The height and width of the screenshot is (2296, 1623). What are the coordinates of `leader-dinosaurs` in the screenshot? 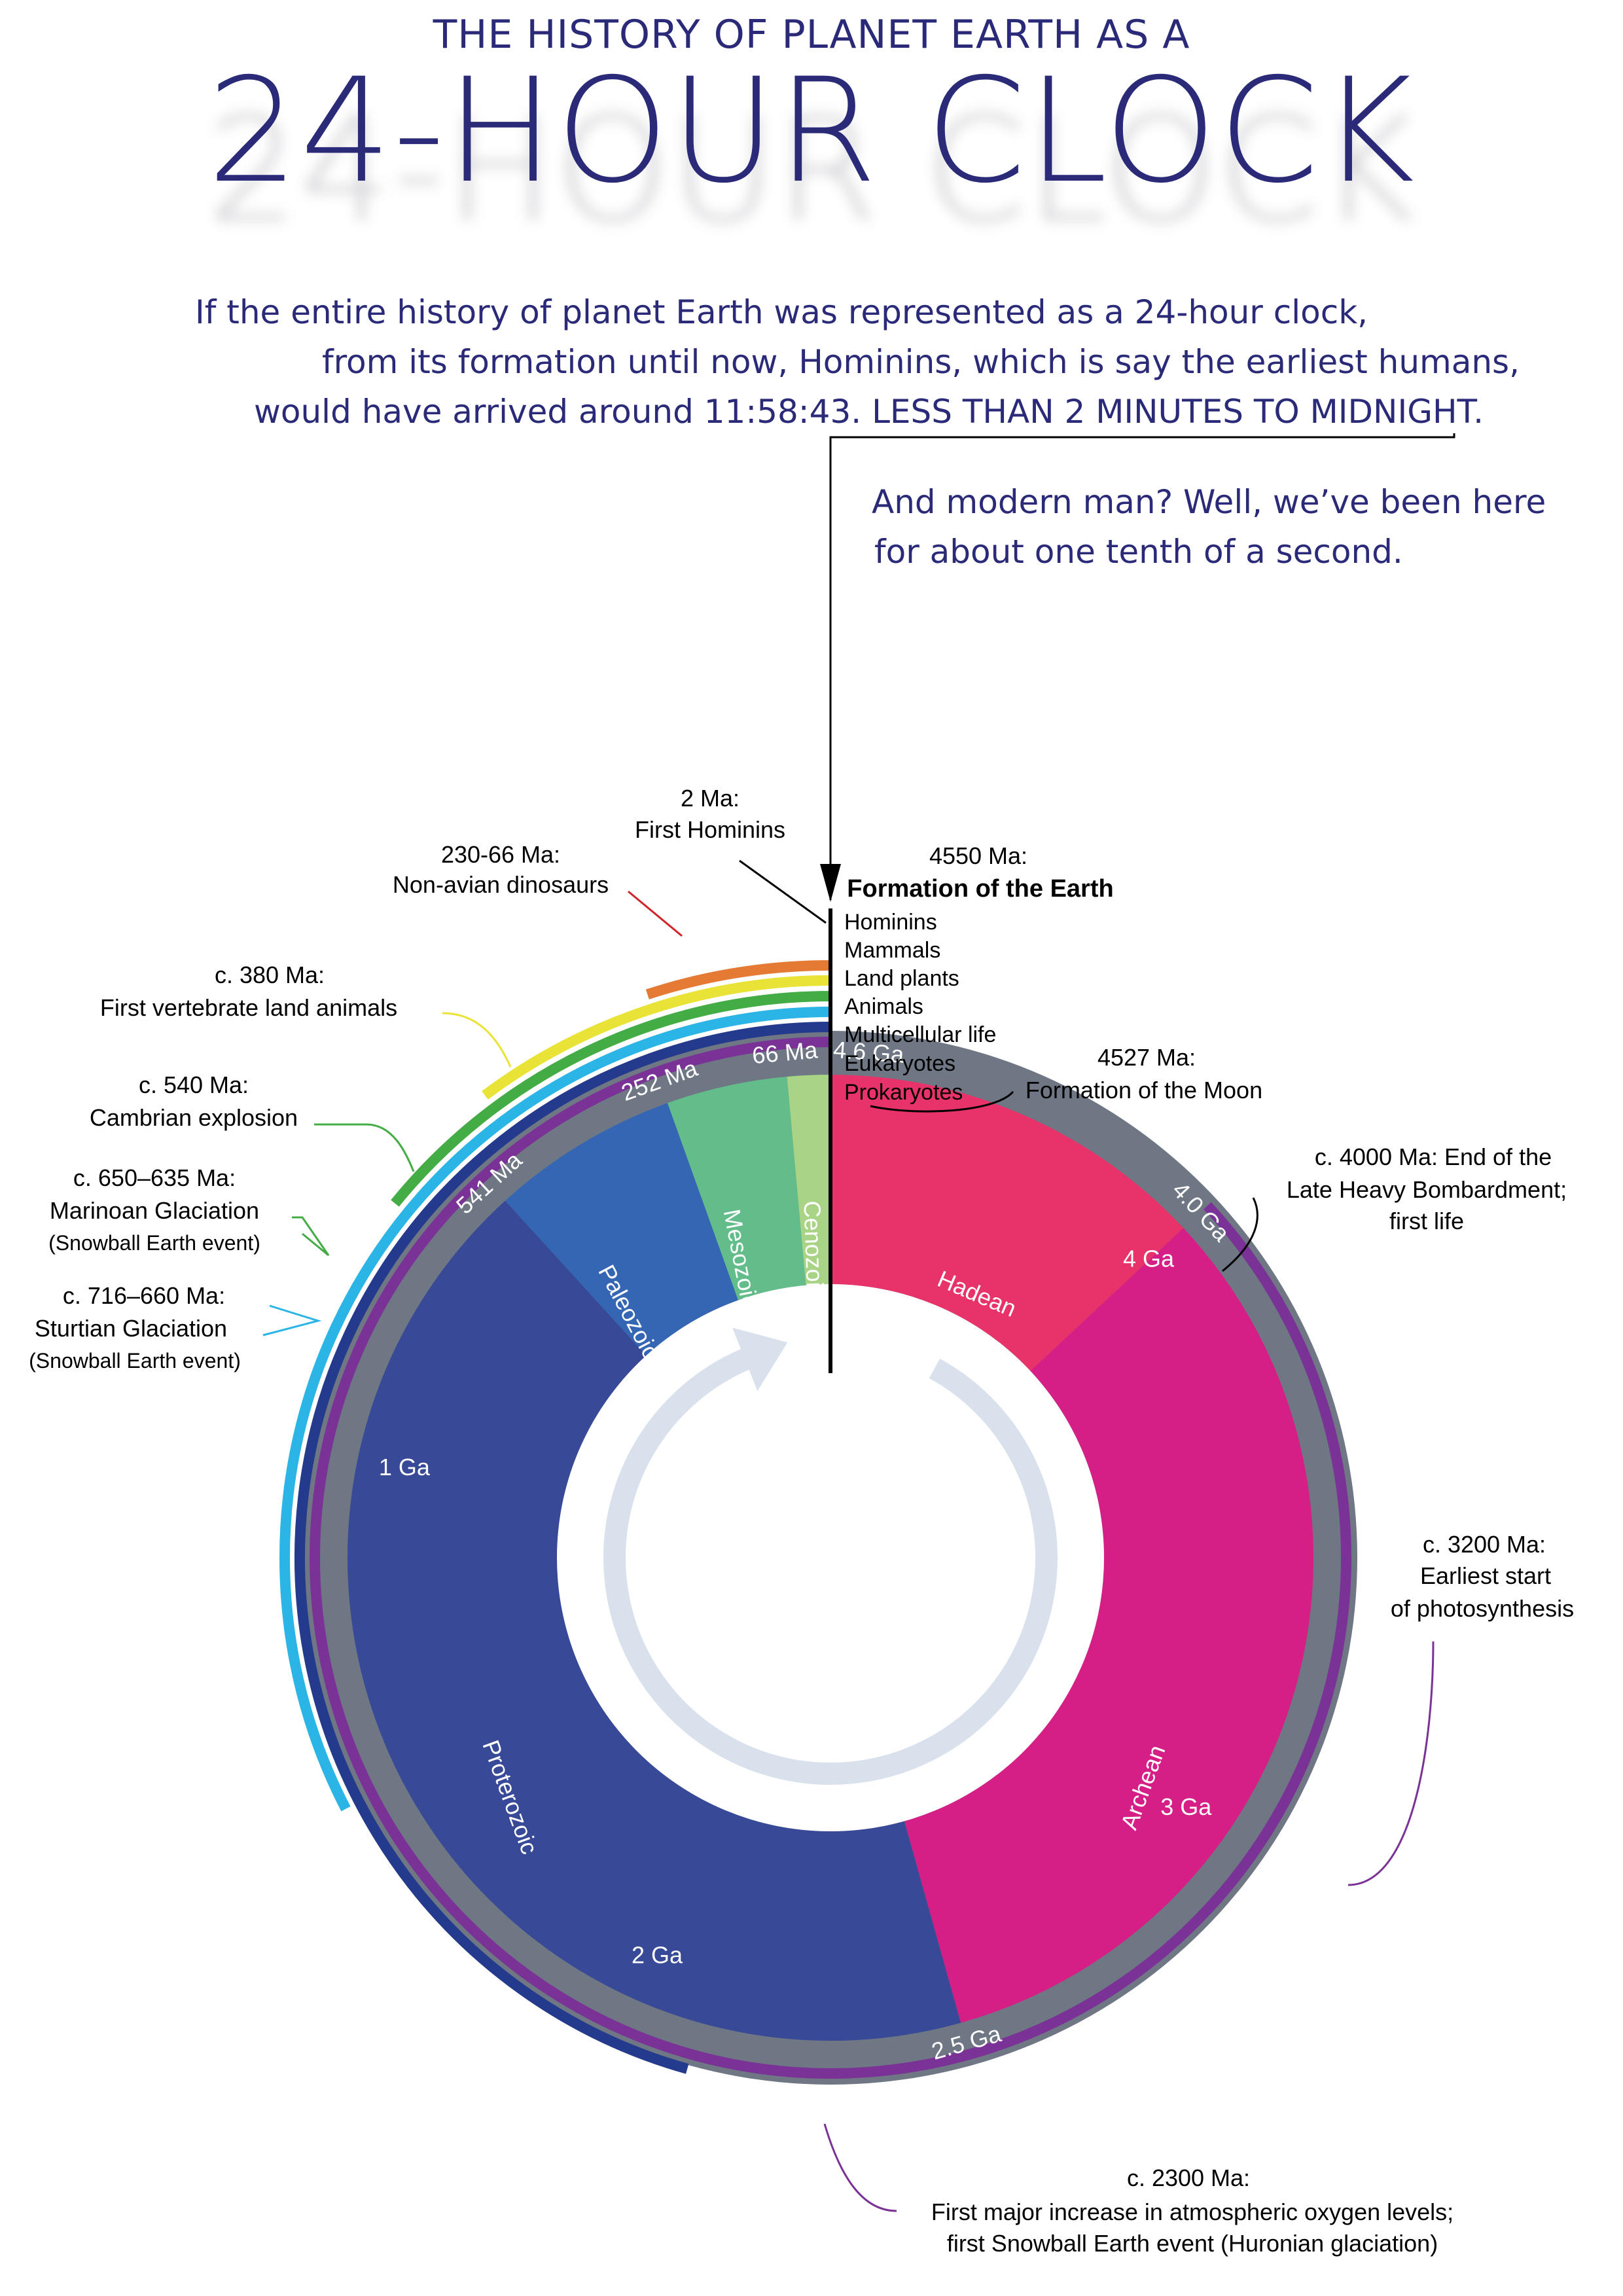 It's located at (655, 913).